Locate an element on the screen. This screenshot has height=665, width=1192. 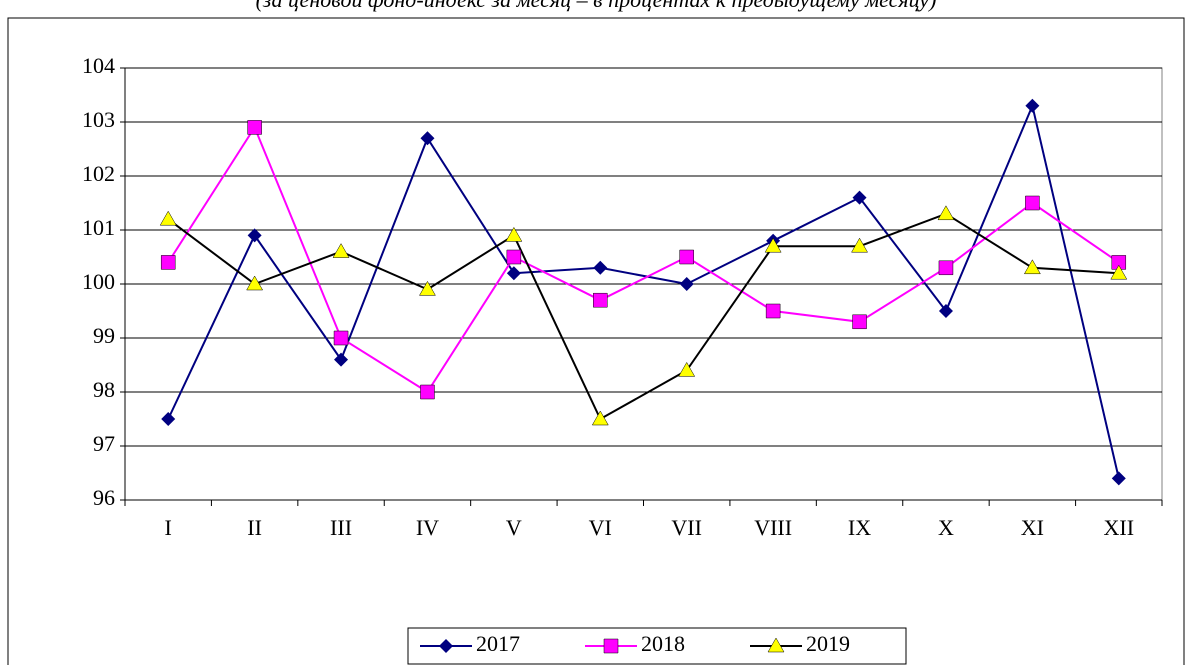
y-tick-label: 98 is located at coordinates (104, 389).